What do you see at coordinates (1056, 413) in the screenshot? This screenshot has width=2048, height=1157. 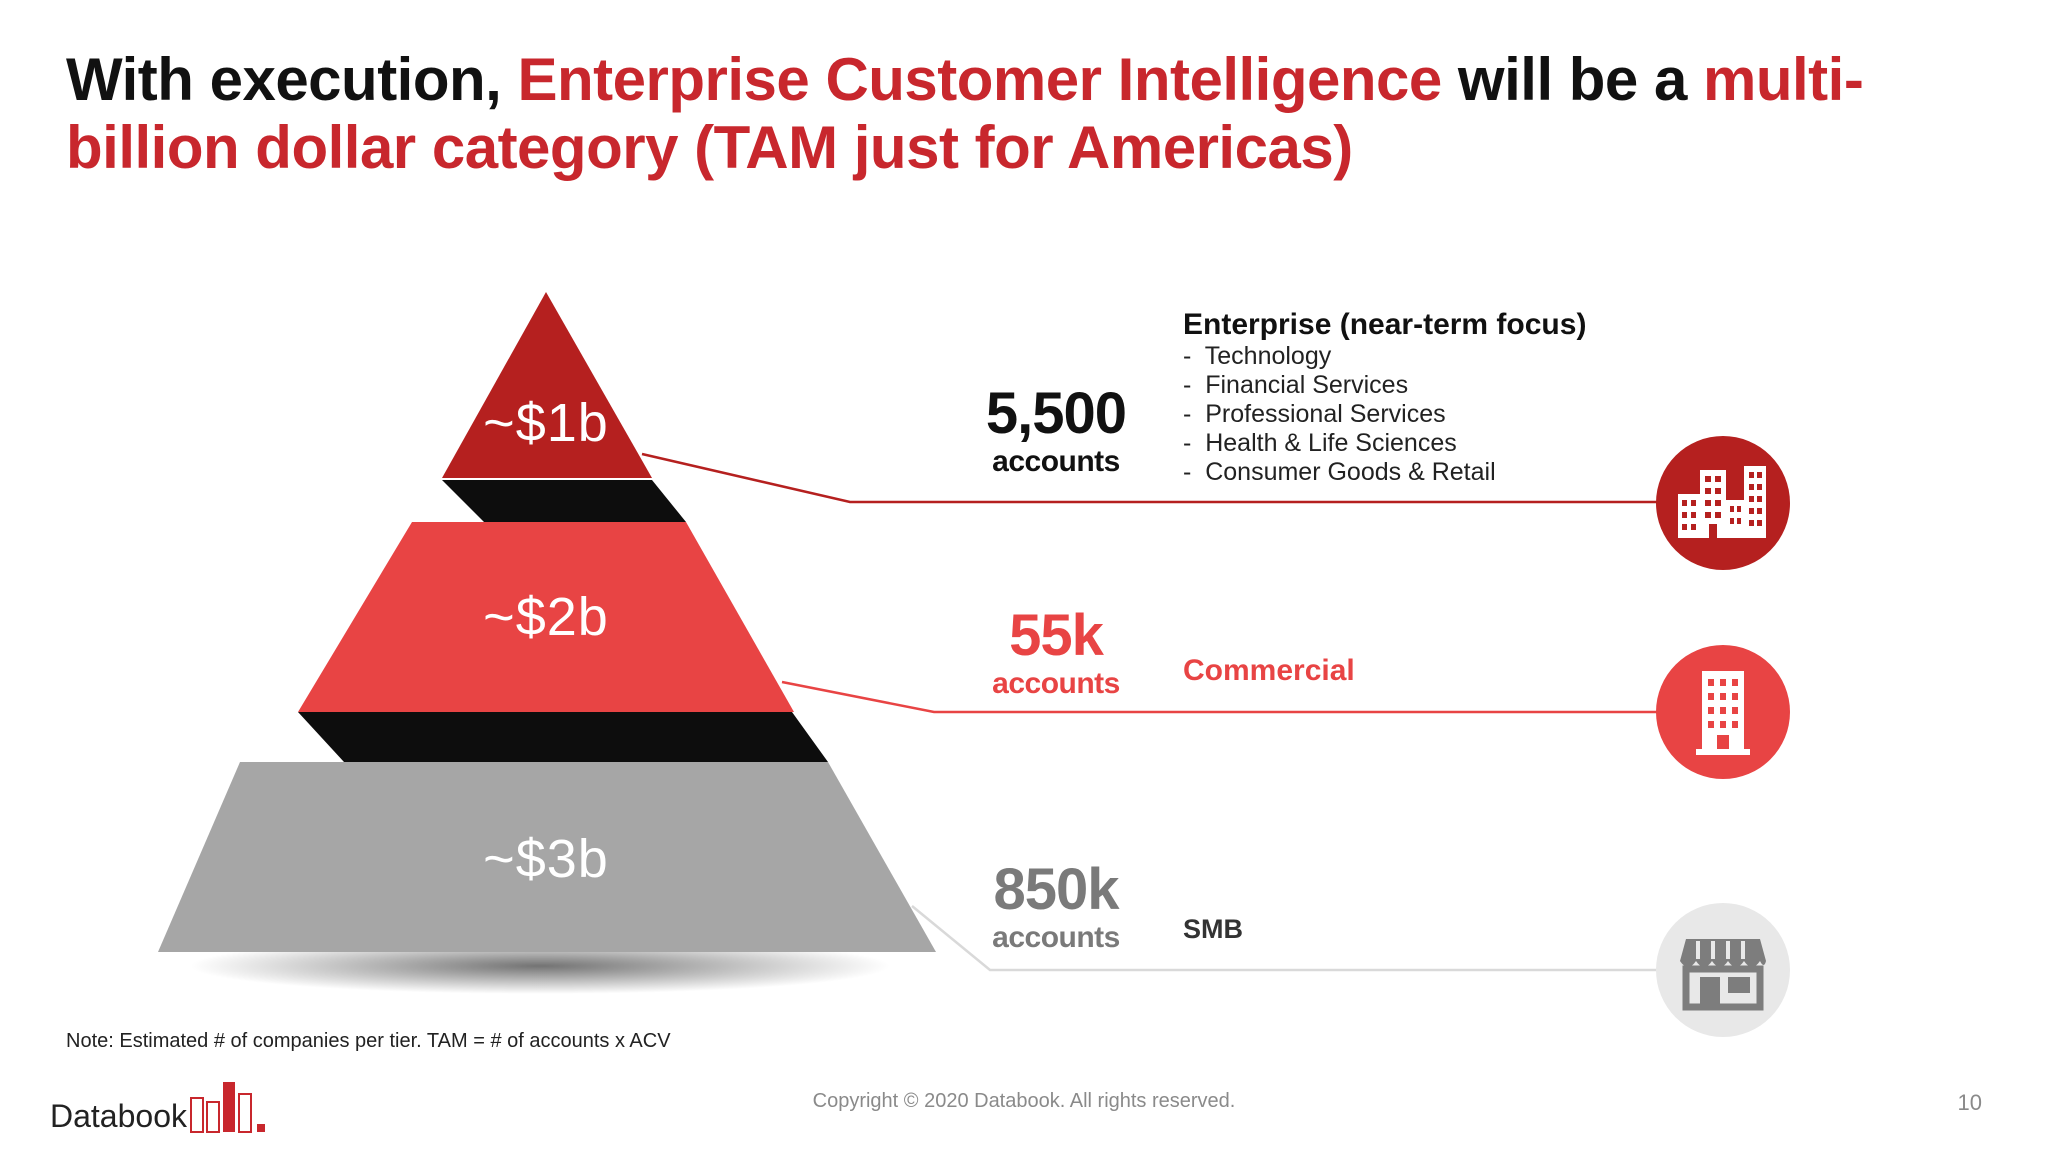 I see `count-number: 5,500` at bounding box center [1056, 413].